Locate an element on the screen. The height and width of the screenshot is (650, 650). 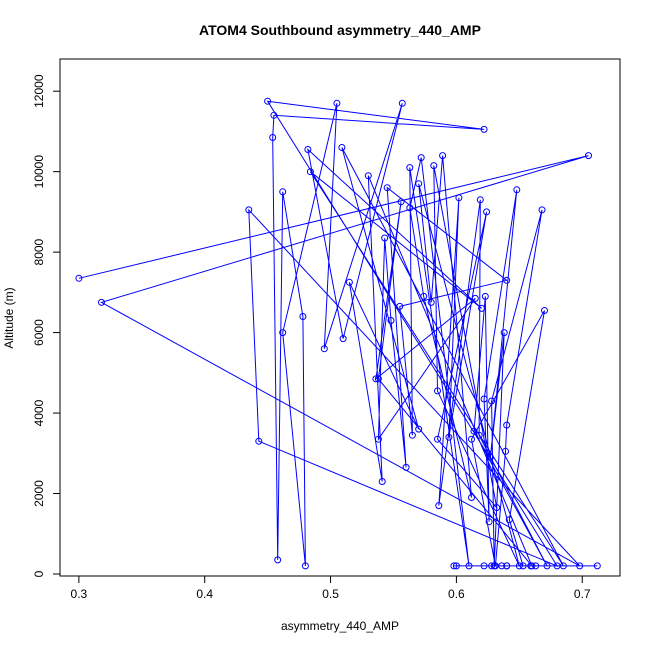
y-tick-label: 0 is located at coordinates (39, 573).